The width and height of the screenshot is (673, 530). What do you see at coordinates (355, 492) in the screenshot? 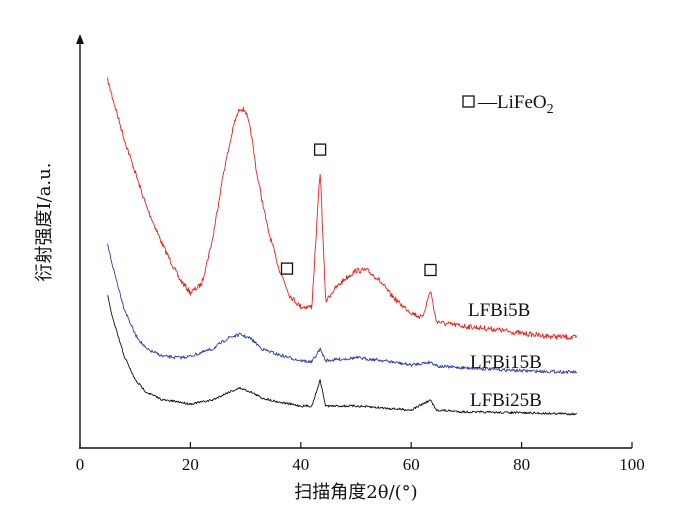
I see `x-axis-label: 扫描角度2θ/(°)` at bounding box center [355, 492].